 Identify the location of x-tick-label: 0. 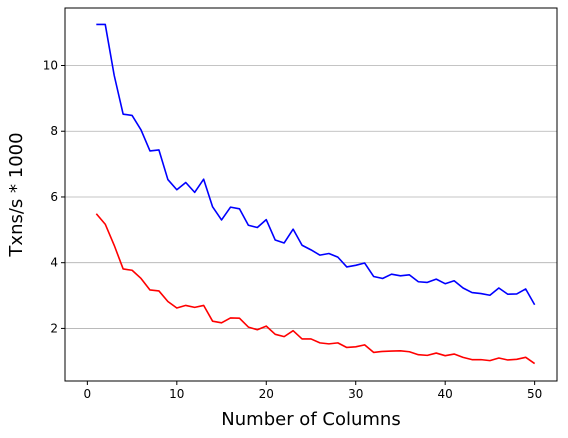
(88, 394).